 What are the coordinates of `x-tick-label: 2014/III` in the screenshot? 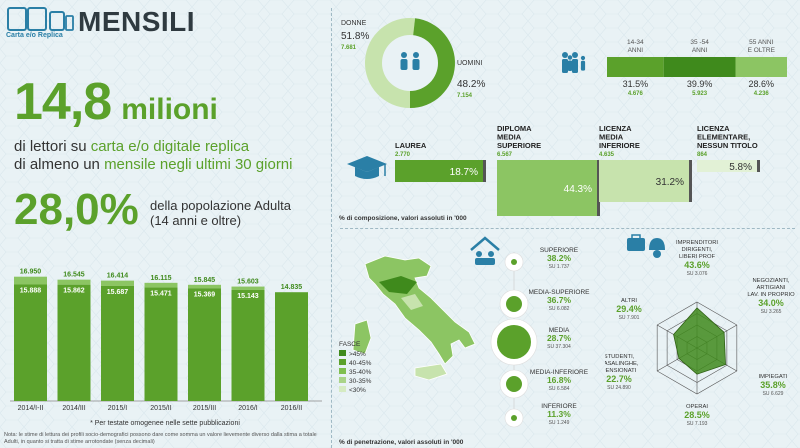 It's located at (73, 408).